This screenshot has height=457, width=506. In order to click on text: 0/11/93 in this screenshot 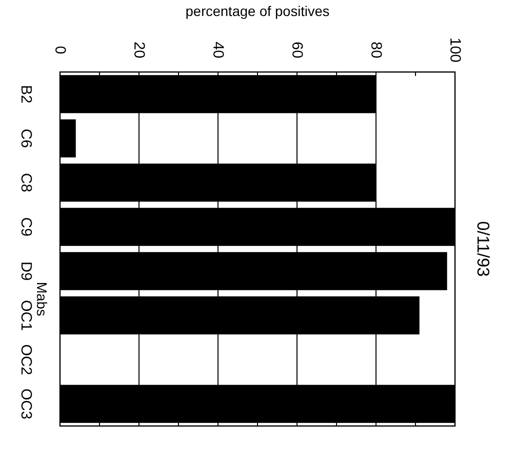, I will do `click(483, 249)`.